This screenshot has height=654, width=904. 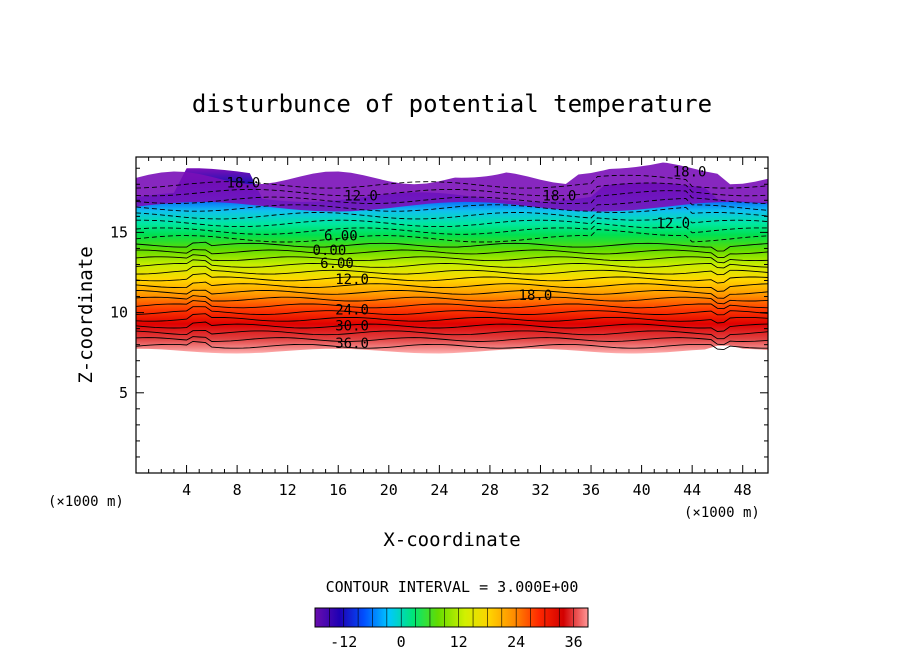 What do you see at coordinates (352, 310) in the screenshot?
I see `contour-label: 24.0` at bounding box center [352, 310].